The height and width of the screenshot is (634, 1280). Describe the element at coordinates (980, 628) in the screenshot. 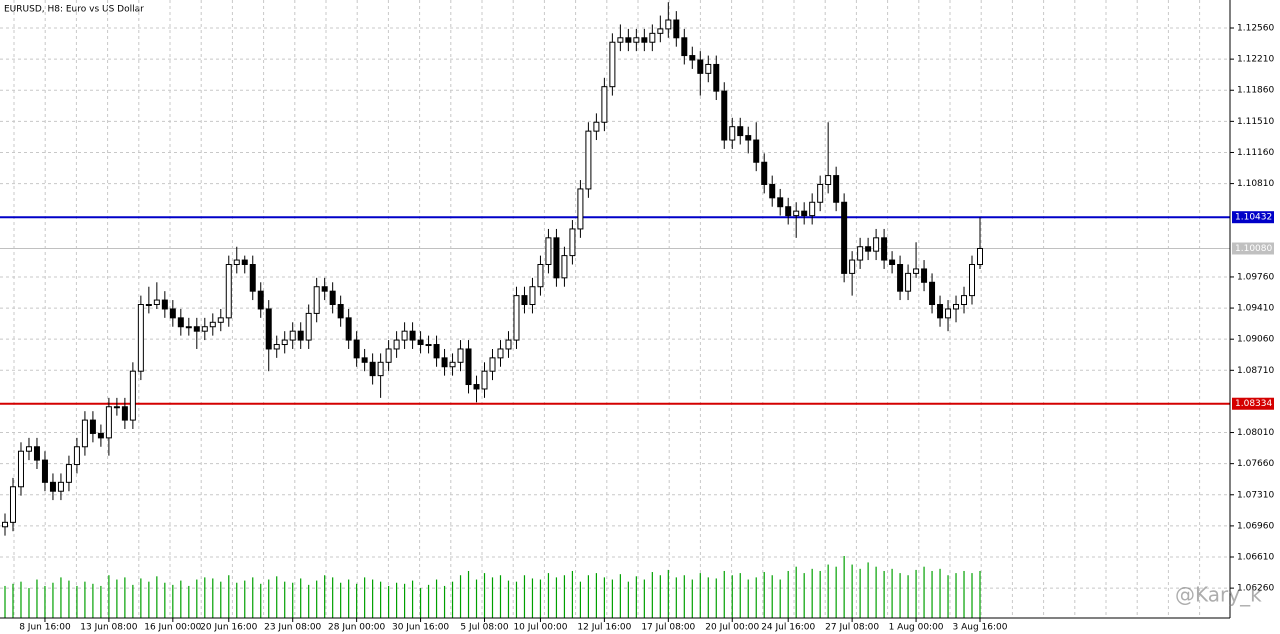

I see `x-tick-label: 3 Aug 16:00` at that location.